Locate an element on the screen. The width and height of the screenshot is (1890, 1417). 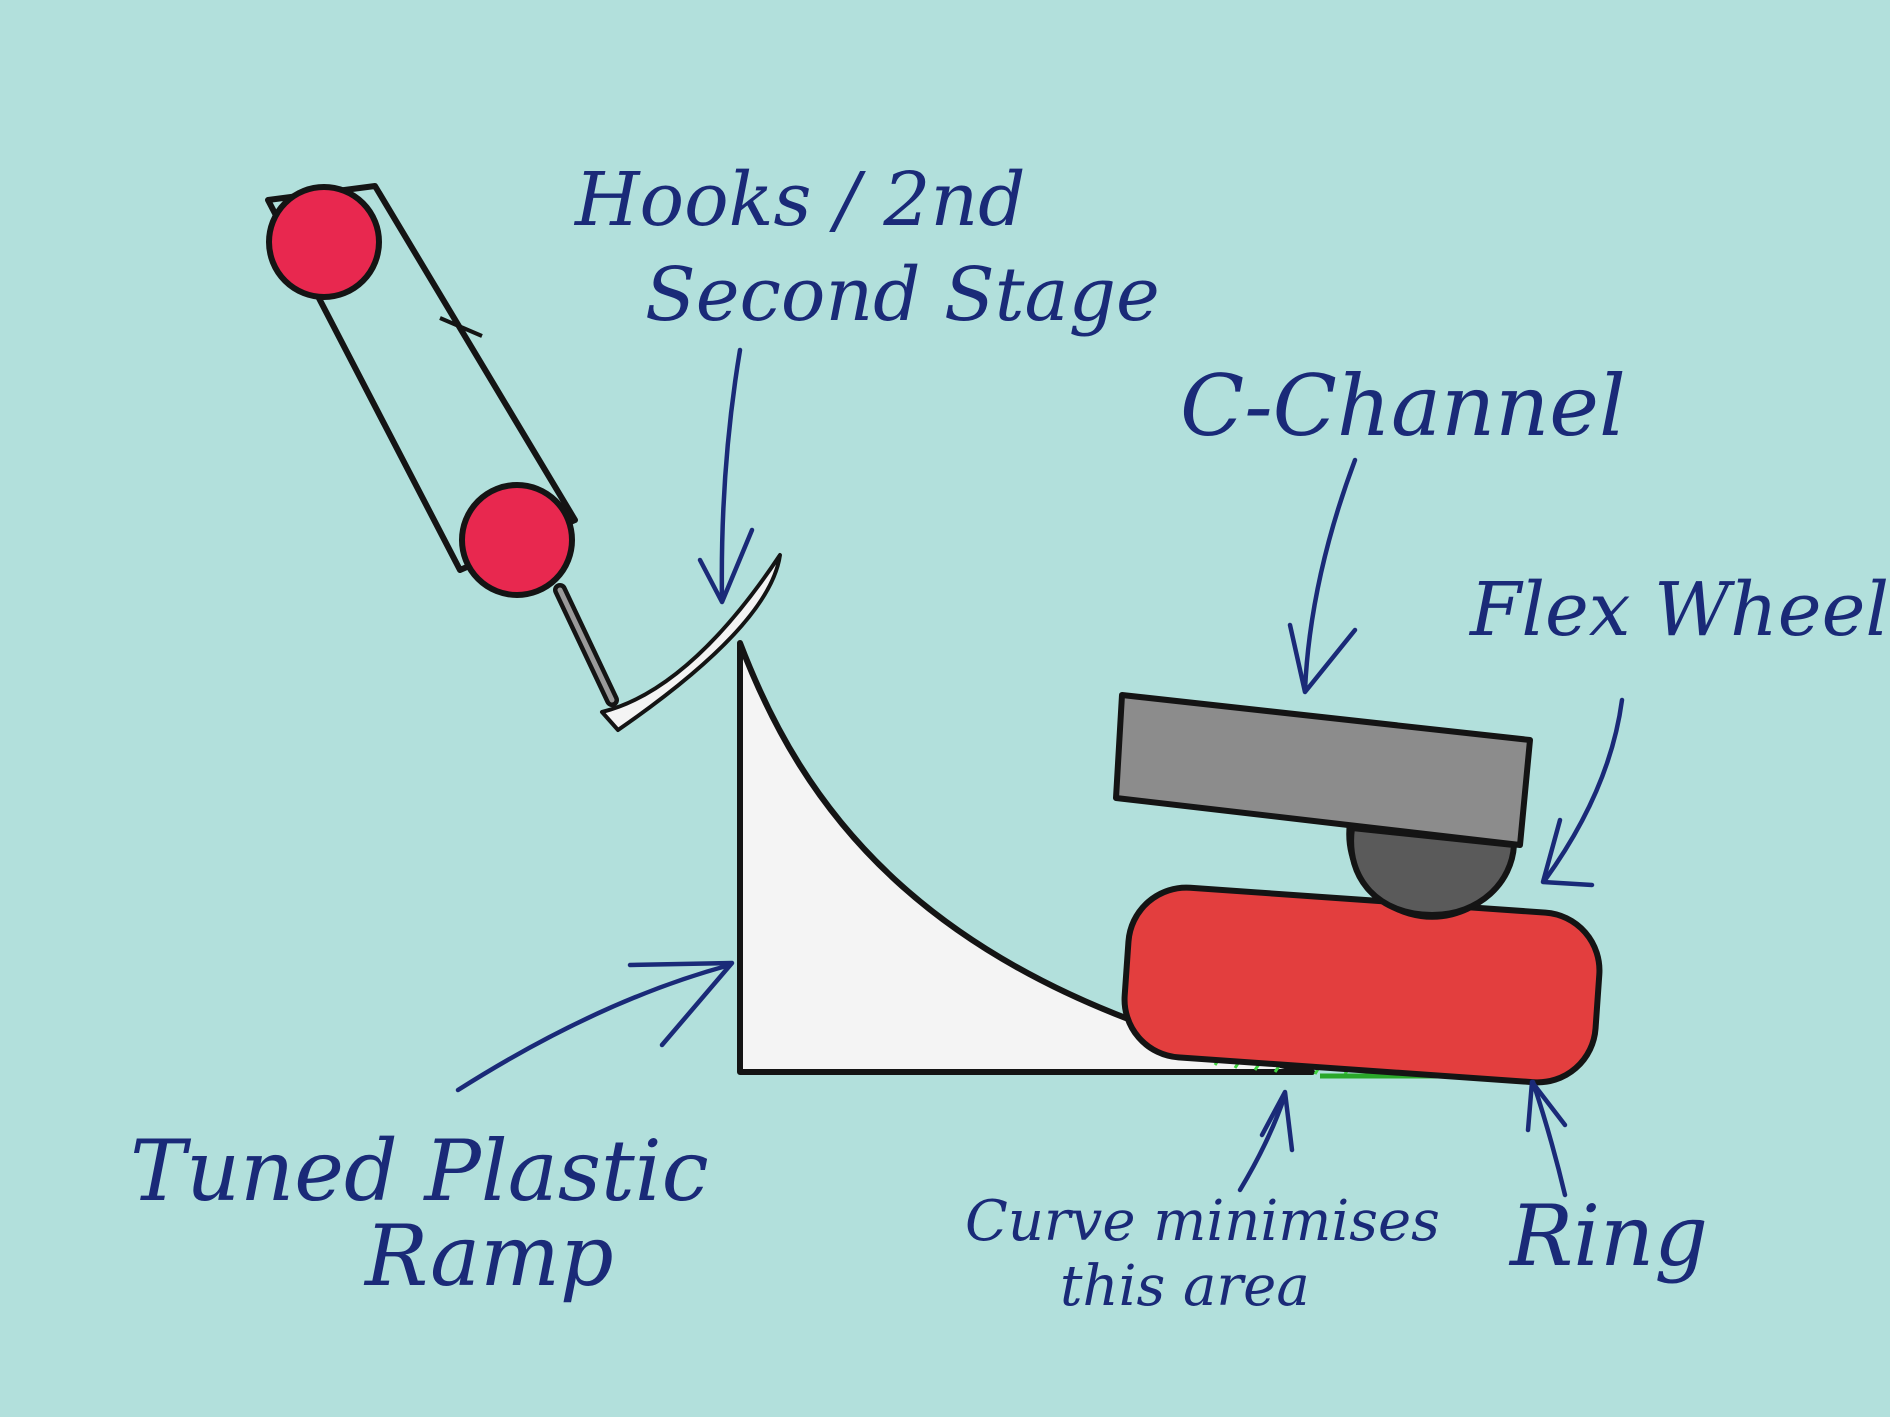
label-second-stage: Second Stage is located at coordinates (902, 295).